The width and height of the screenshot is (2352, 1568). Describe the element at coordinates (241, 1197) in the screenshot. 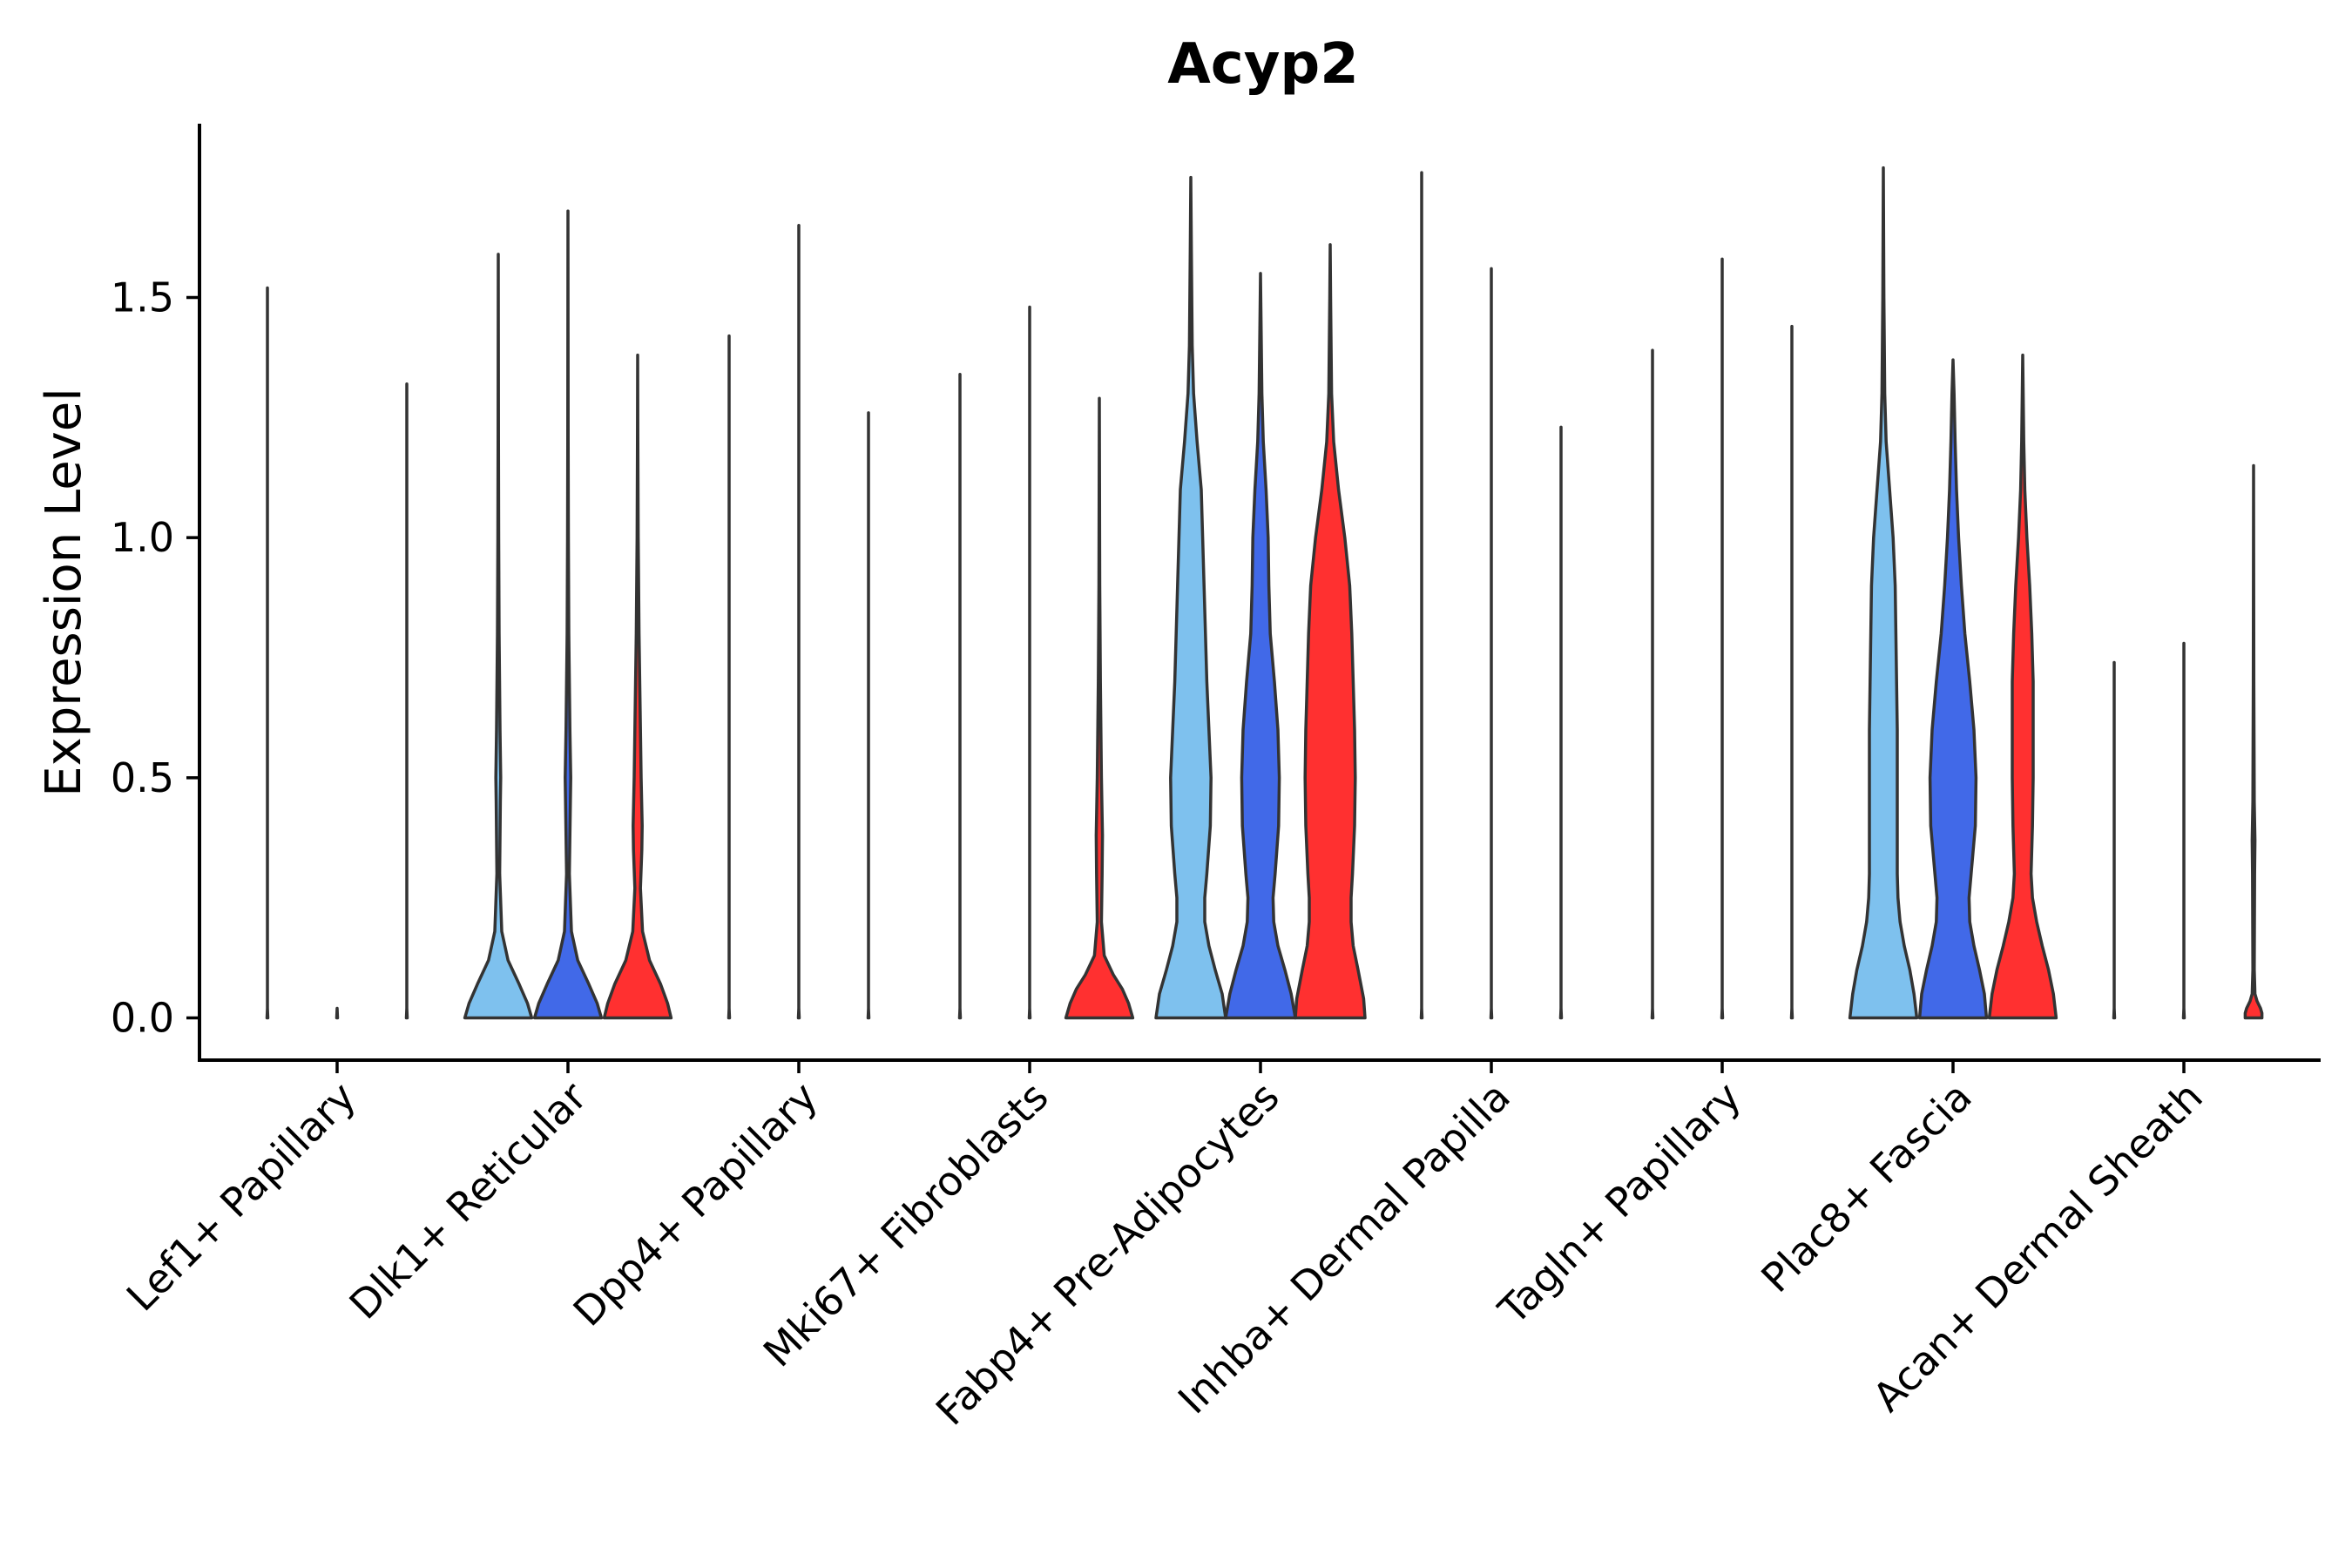

I see `x-tick-label: Lef1+ Papillary` at that location.